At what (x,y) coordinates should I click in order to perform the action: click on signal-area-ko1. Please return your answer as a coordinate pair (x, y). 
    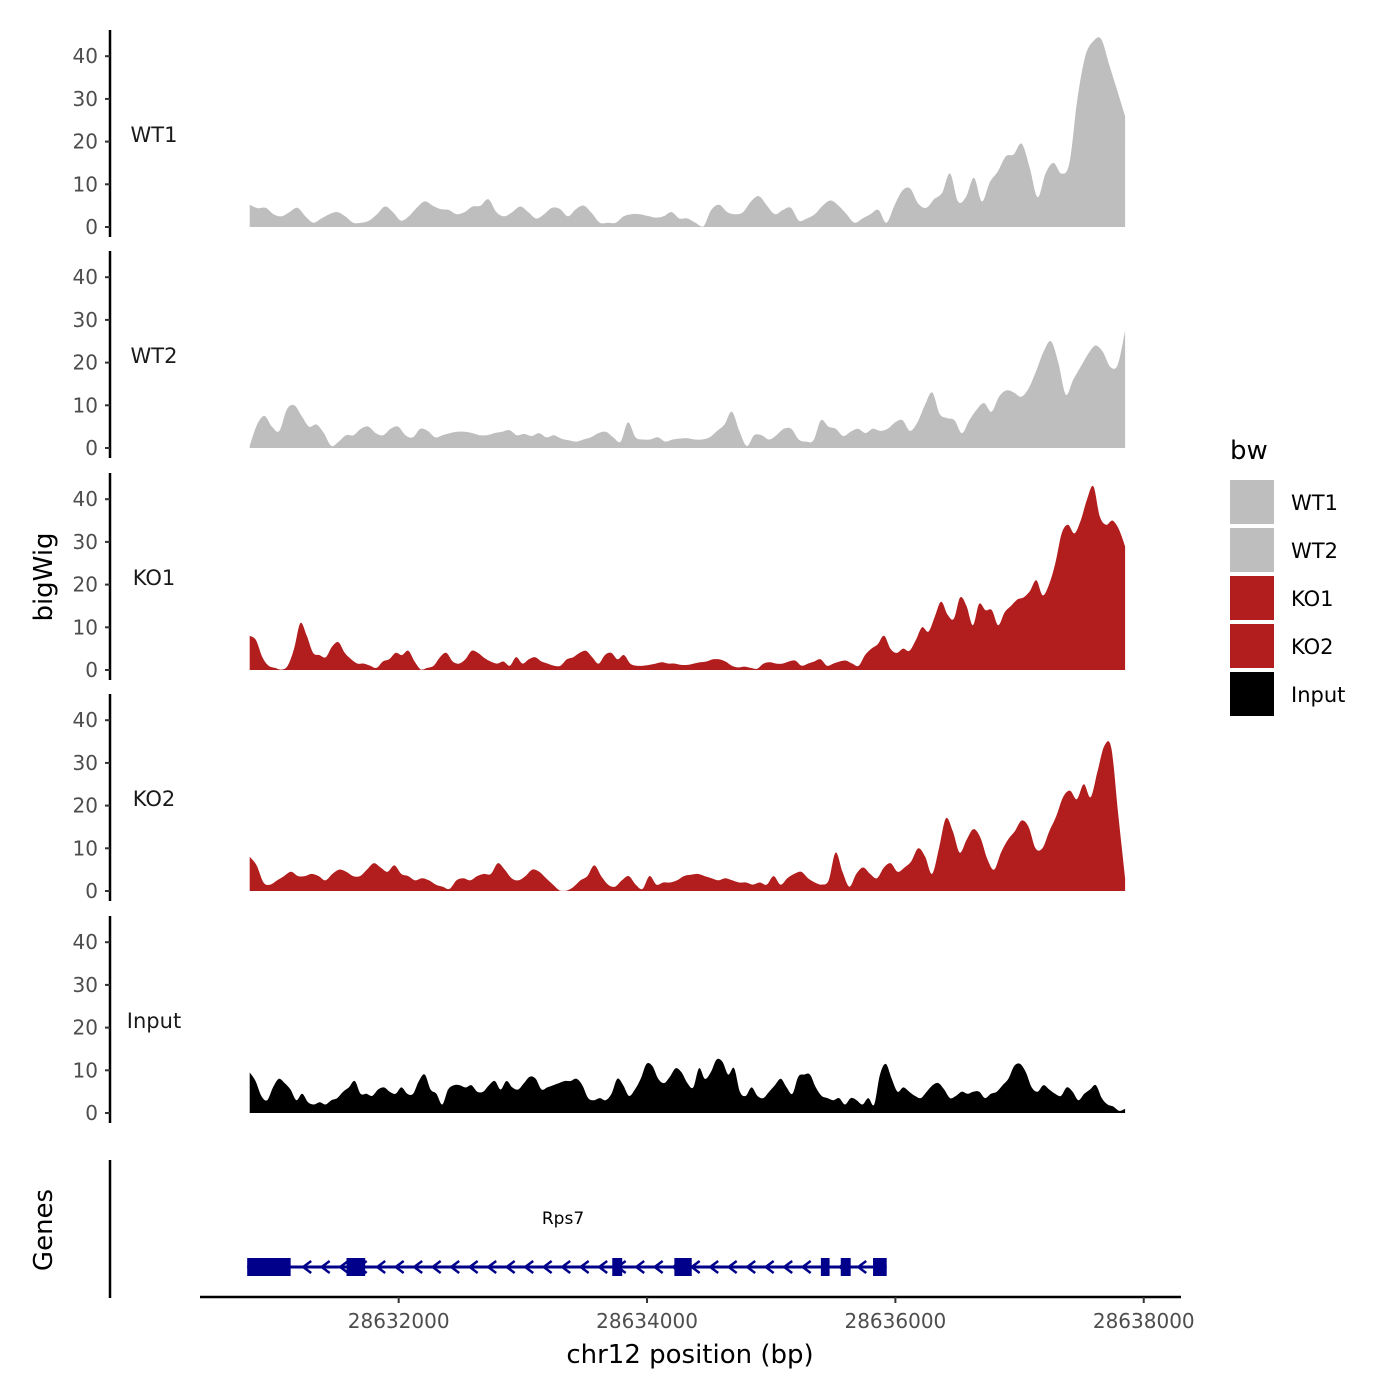
    Looking at the image, I should click on (687, 577).